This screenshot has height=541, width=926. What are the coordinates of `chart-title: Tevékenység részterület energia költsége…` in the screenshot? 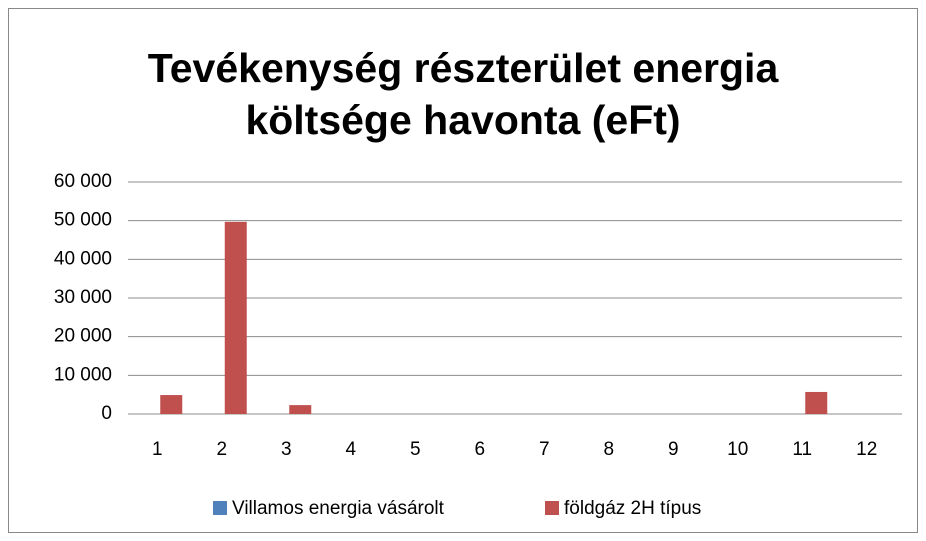 It's located at (463, 94).